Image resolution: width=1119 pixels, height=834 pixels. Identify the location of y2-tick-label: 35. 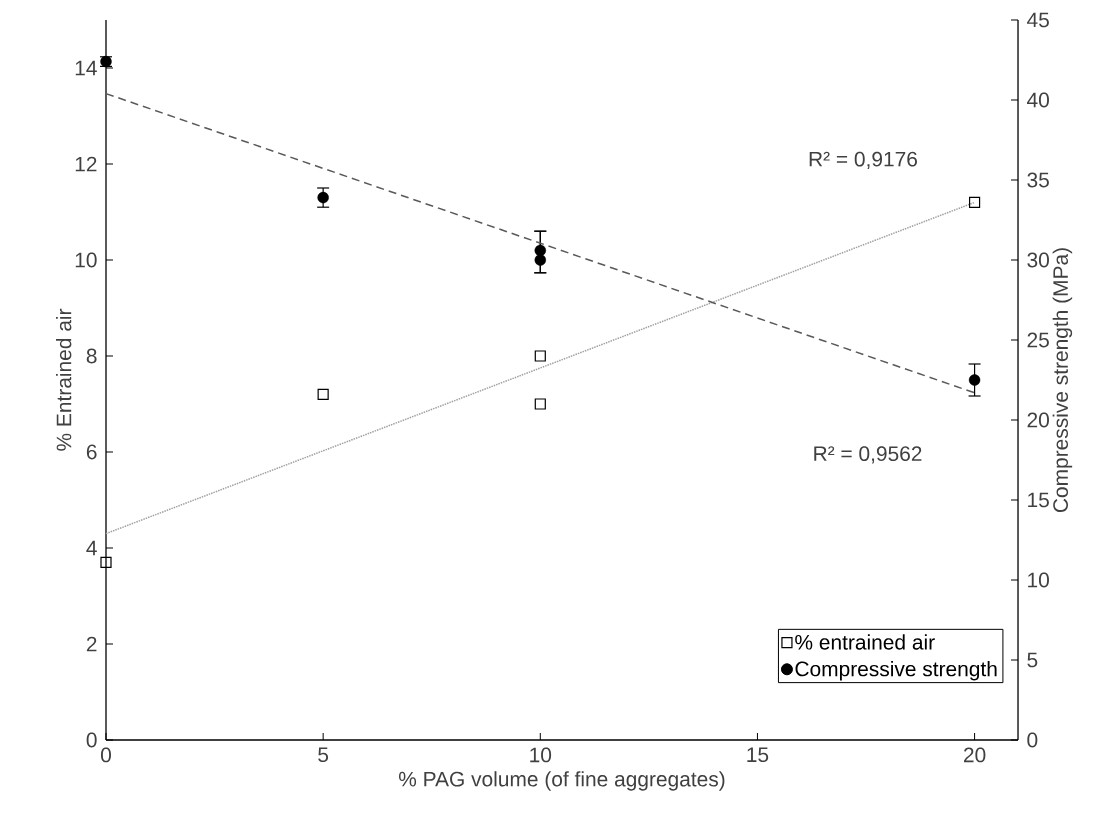
(1038, 180).